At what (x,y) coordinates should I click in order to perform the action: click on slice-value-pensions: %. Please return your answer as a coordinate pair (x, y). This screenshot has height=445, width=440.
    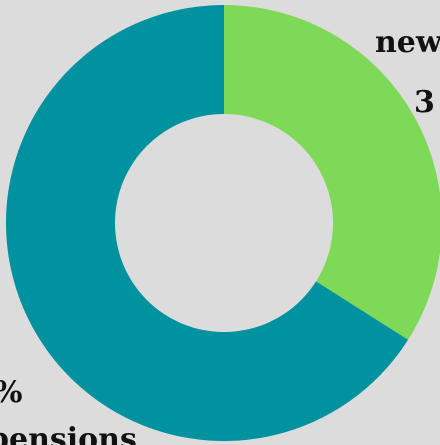
    Looking at the image, I should click on (11, 392).